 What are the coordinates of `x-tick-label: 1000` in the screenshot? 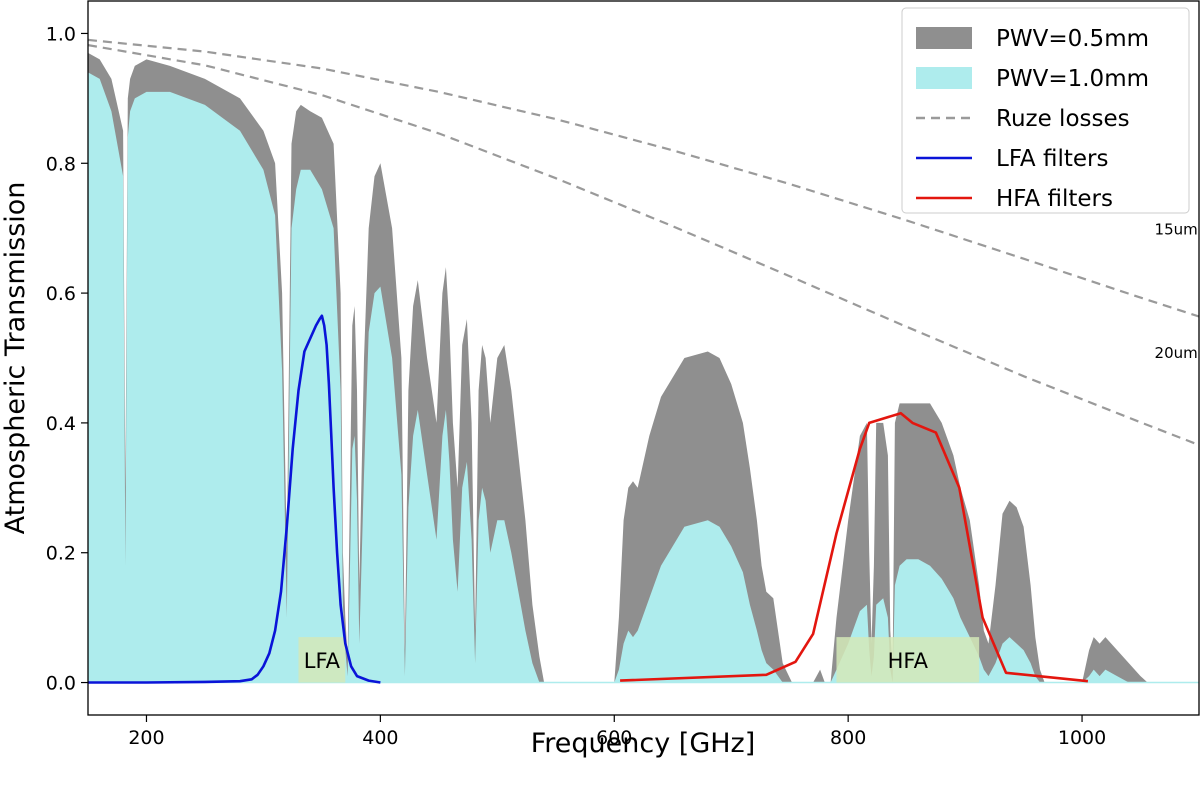 It's located at (1082, 738).